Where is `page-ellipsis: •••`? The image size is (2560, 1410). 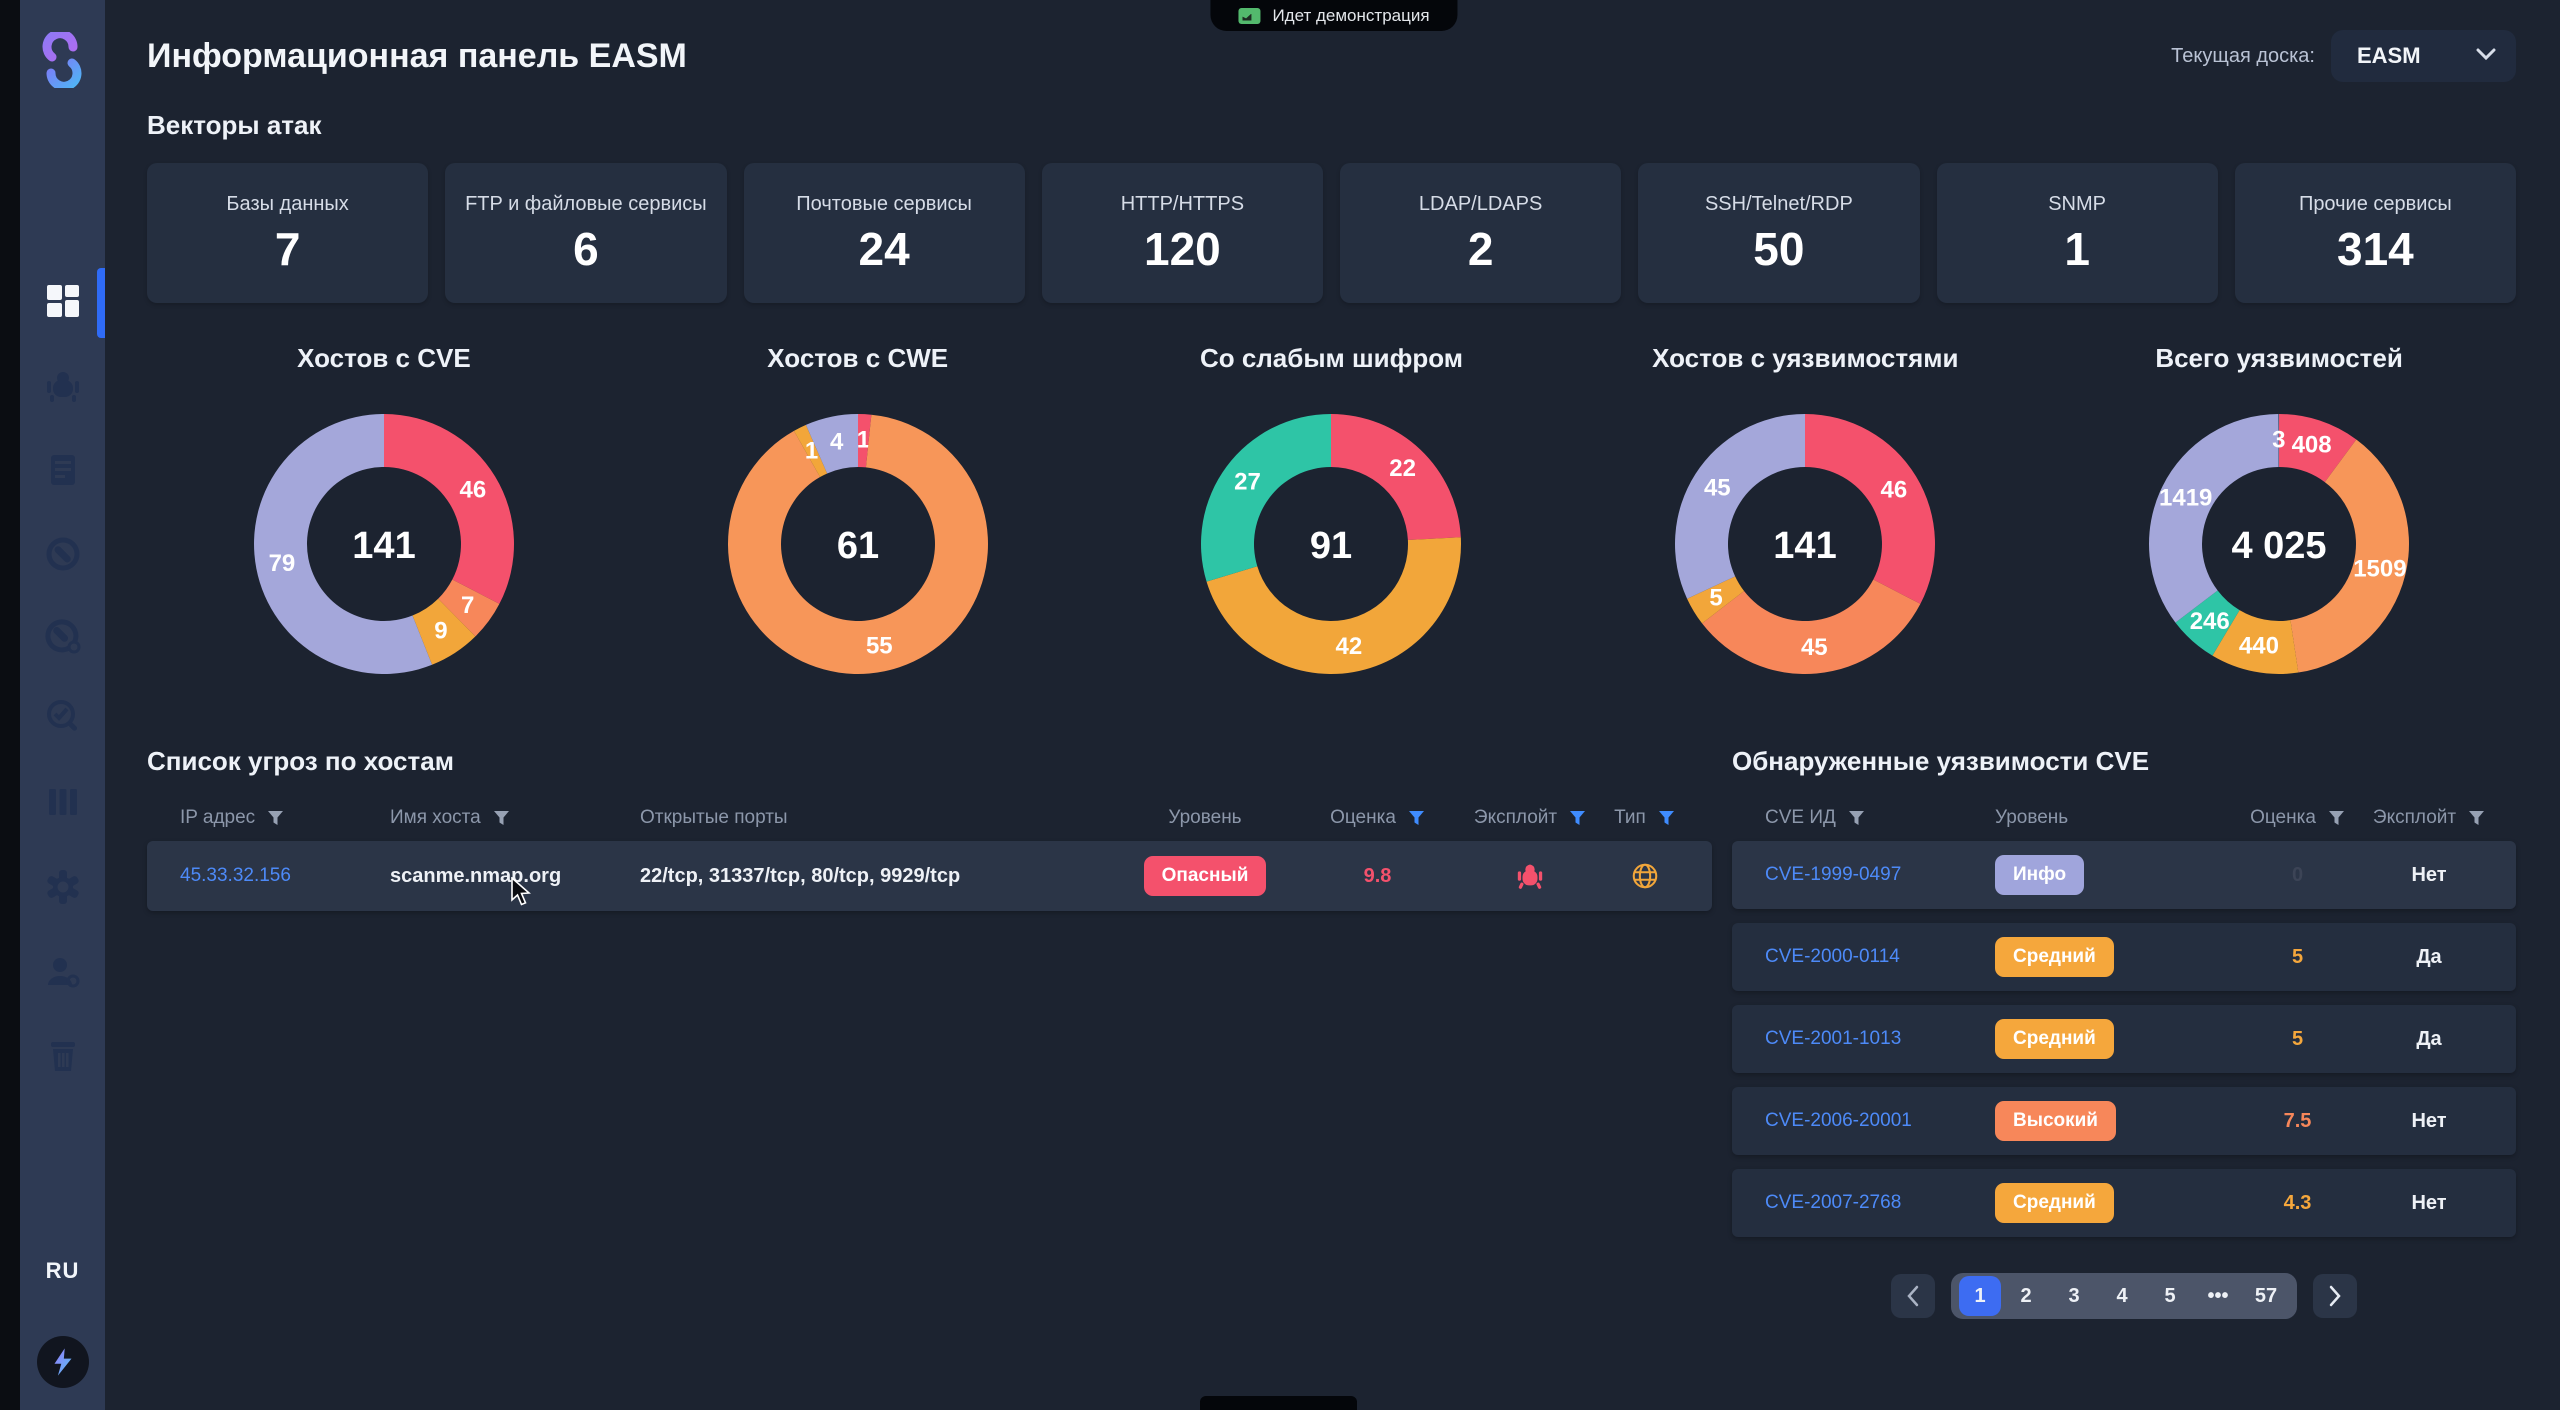 page-ellipsis: ••• is located at coordinates (2218, 1295).